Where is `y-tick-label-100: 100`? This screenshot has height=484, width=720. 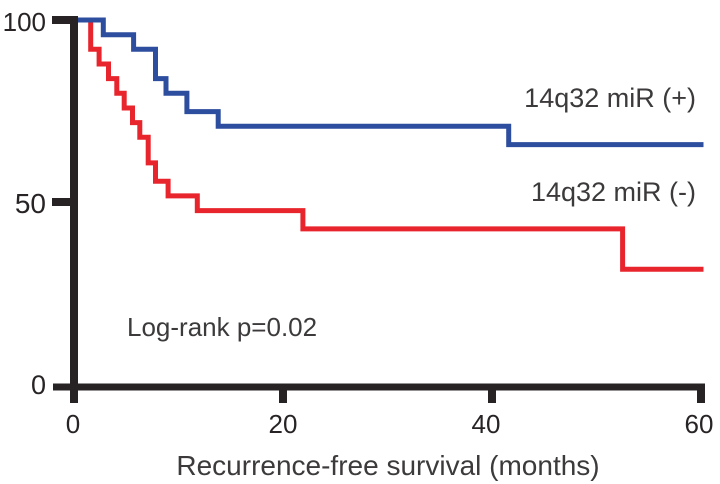 y-tick-label-100: 100 is located at coordinates (24, 22).